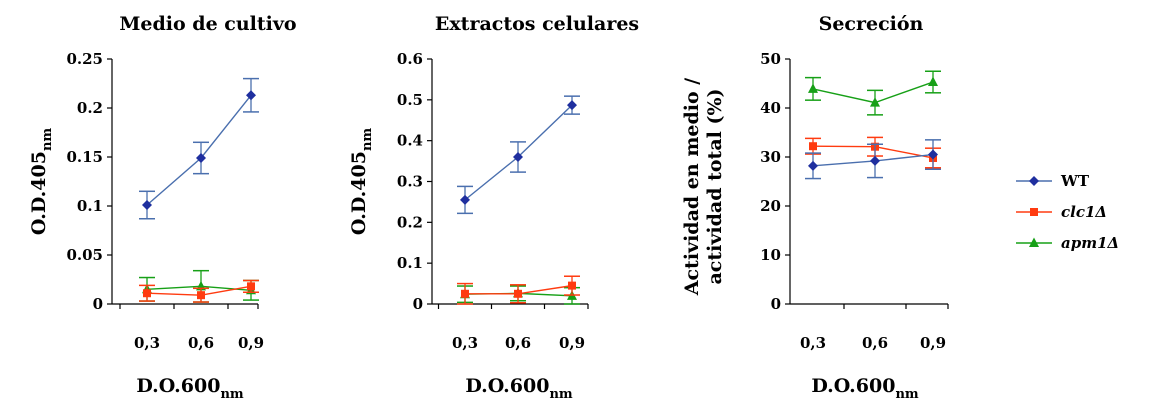  What do you see at coordinates (770, 255) in the screenshot?
I see `y-tick-label: 10` at bounding box center [770, 255].